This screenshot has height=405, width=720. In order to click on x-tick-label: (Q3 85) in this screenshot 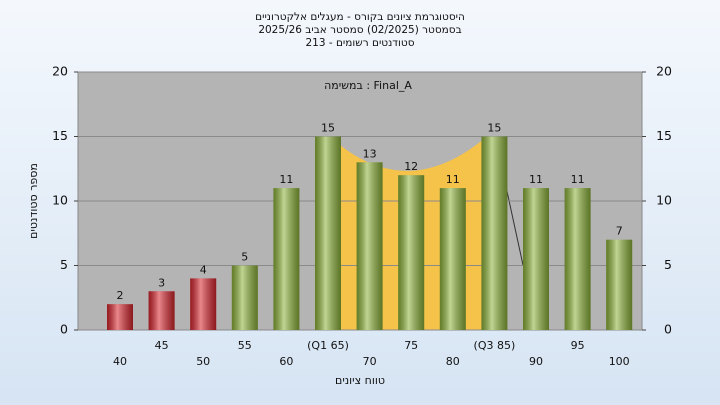, I will do `click(495, 345)`.